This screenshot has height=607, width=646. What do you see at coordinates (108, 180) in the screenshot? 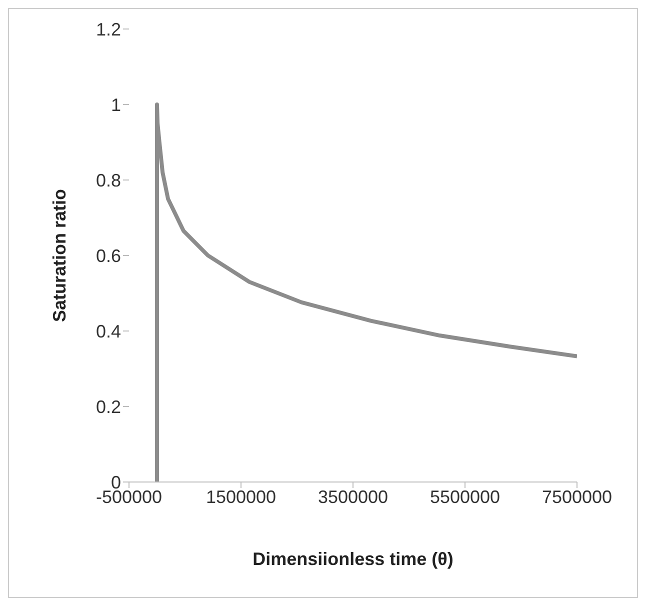
I see `y-tick-label: 0.8` at bounding box center [108, 180].